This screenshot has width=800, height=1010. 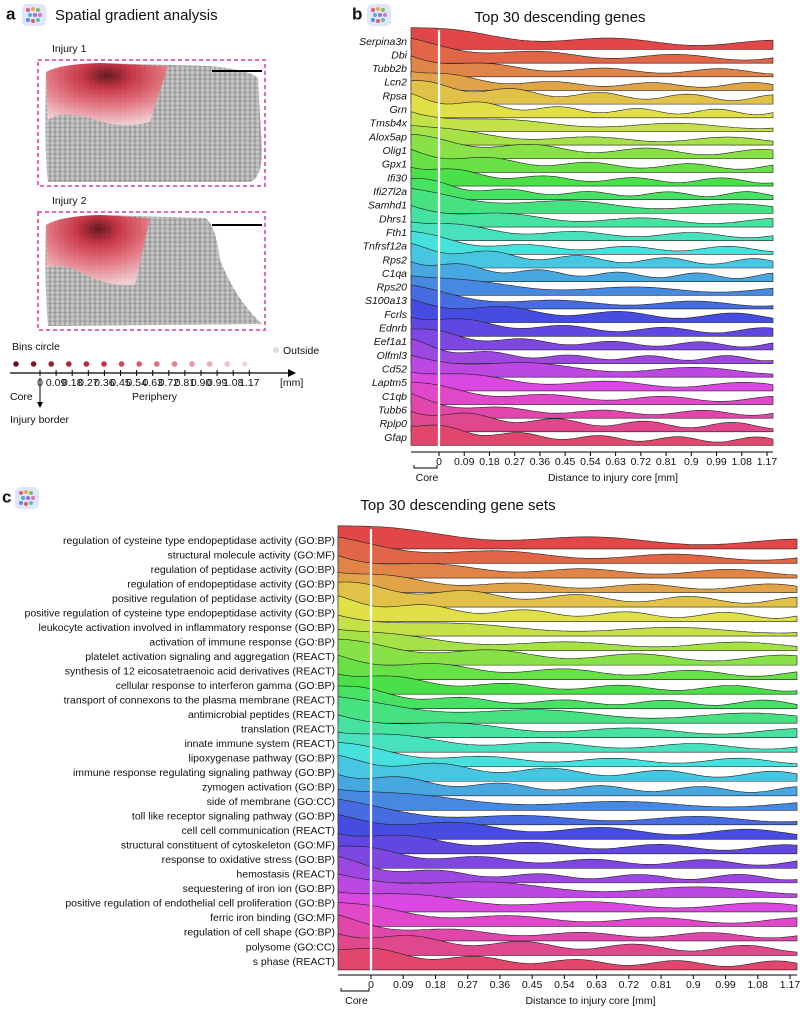 What do you see at coordinates (390, 342) in the screenshot?
I see `row-label: Eef1a1` at bounding box center [390, 342].